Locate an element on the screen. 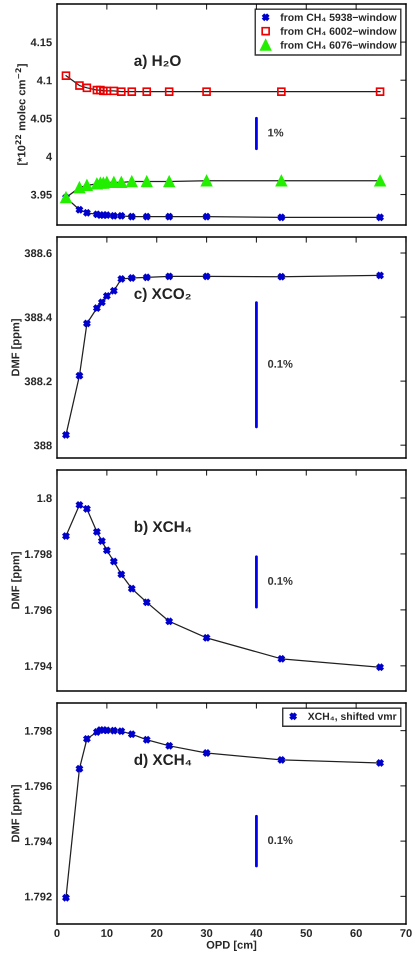  annotation: b) XCH₄ is located at coordinates (163, 528).